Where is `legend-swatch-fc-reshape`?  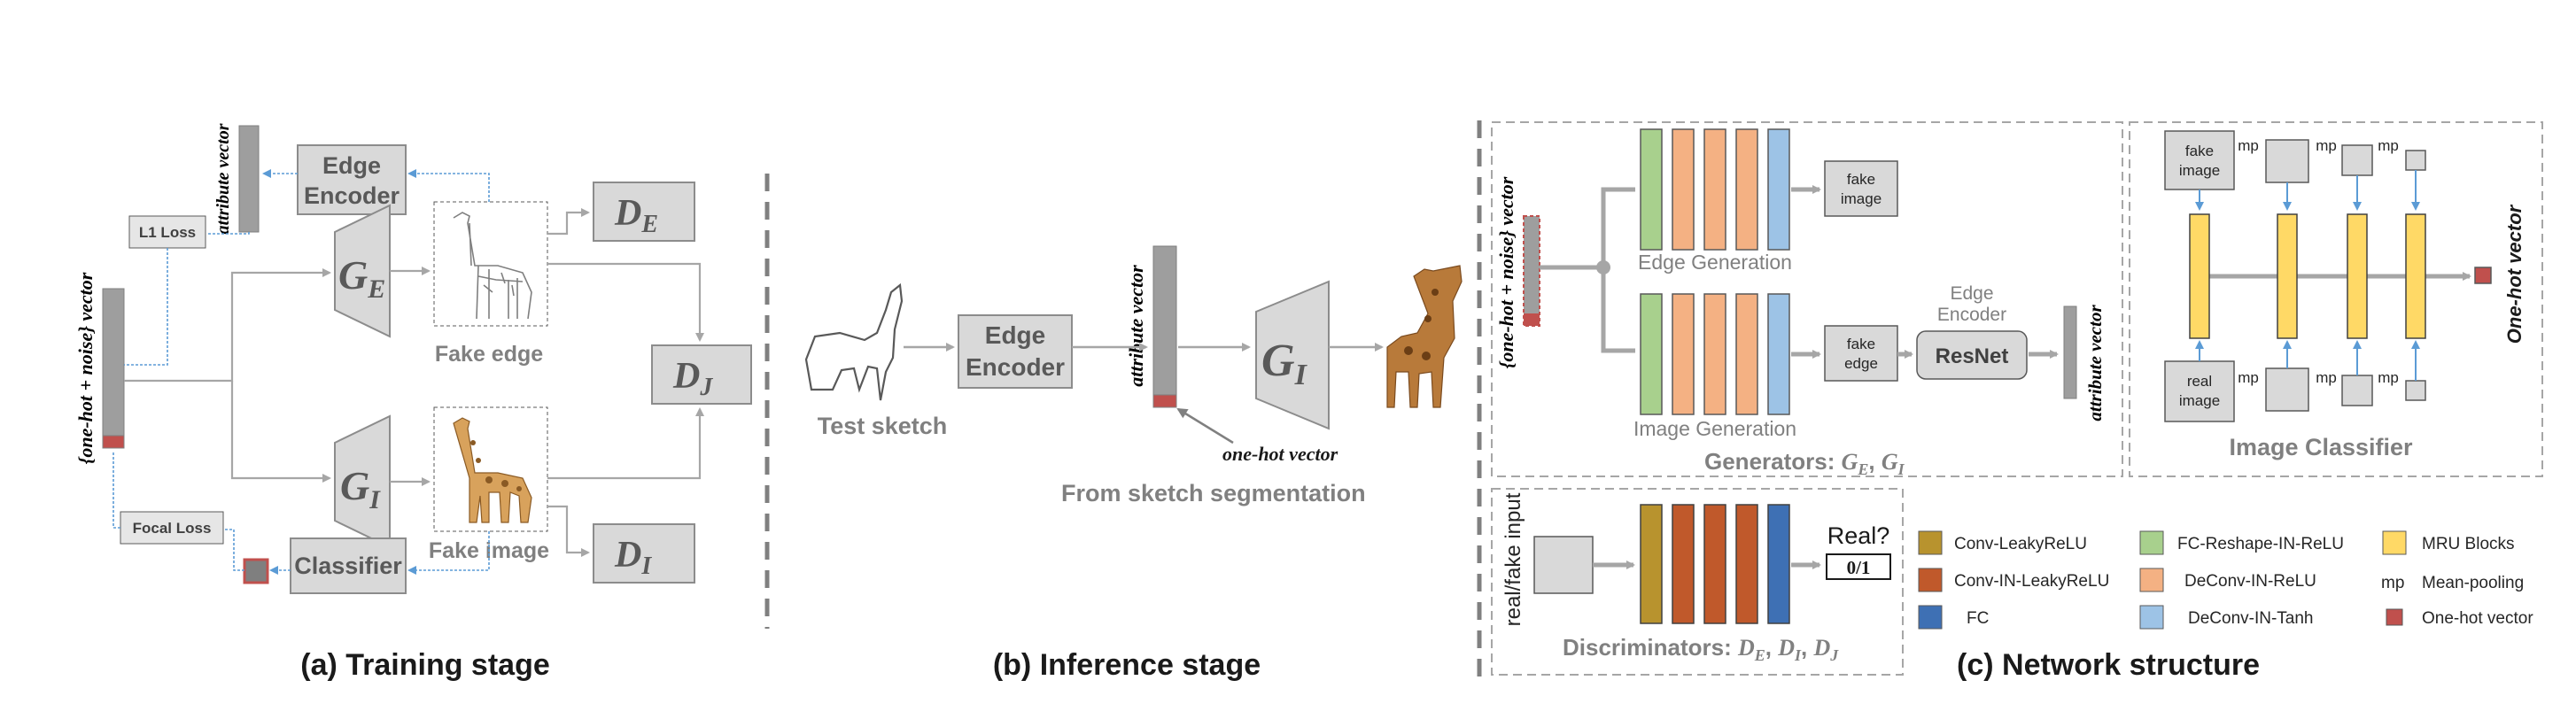
legend-swatch-fc-reshape is located at coordinates (2151, 542).